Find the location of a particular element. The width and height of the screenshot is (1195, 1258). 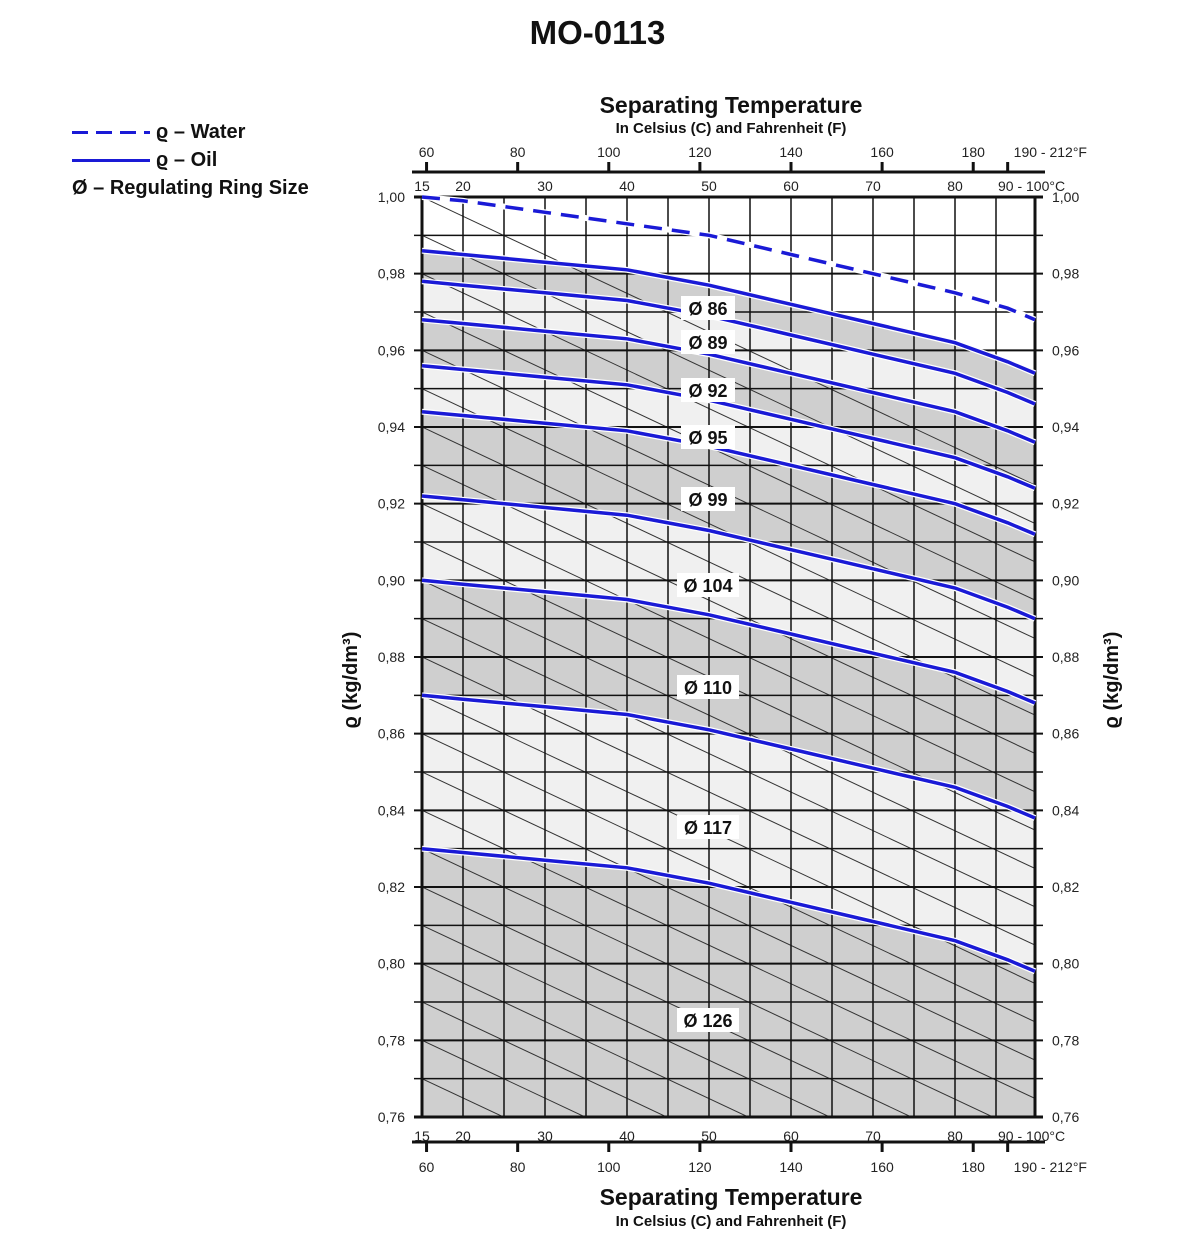

celsius-tick-label: 90 - 100°C is located at coordinates (1031, 1136).